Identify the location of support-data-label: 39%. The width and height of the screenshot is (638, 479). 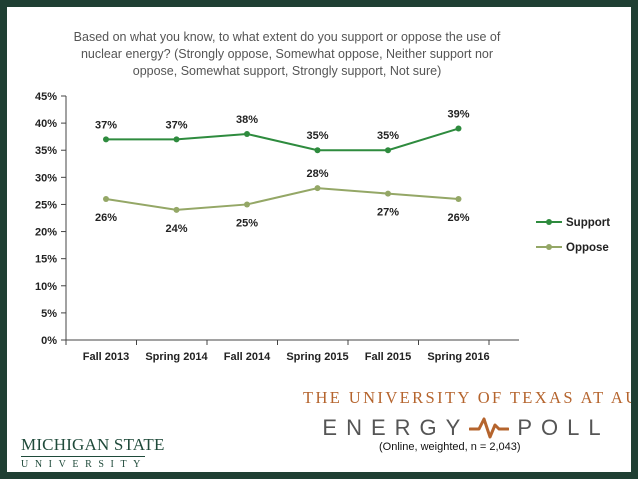
(458, 115).